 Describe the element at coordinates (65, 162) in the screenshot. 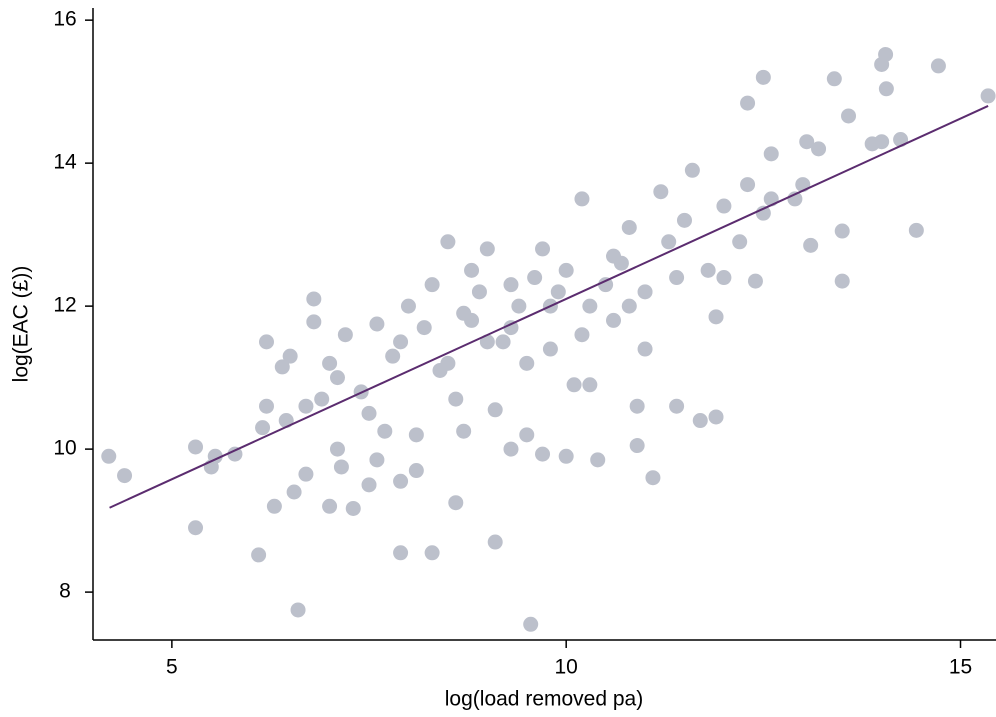

I see `y-tick-label: 14` at that location.